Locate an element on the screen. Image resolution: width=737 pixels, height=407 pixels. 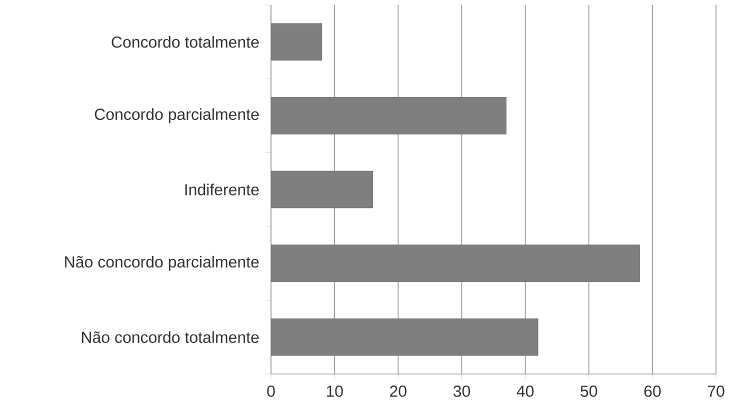
y-tick-label: Concordo parcialmente is located at coordinates (176, 116).